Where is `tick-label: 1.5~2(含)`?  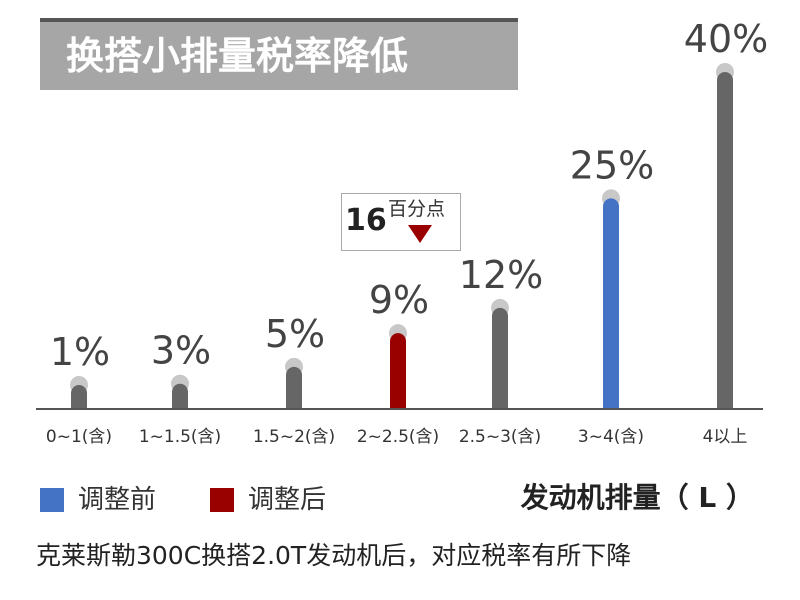
tick-label: 1.5~2(含) is located at coordinates (294, 437).